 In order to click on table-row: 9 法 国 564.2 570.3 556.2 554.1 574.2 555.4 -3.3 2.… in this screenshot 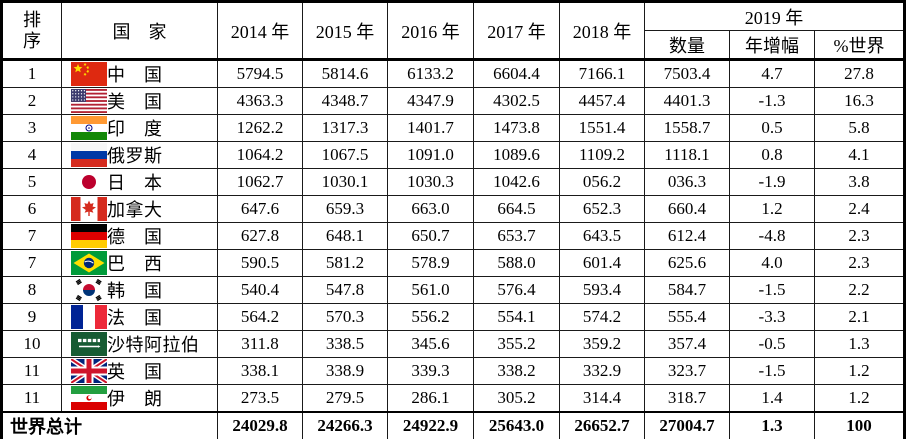, I will do `click(453, 317)`.